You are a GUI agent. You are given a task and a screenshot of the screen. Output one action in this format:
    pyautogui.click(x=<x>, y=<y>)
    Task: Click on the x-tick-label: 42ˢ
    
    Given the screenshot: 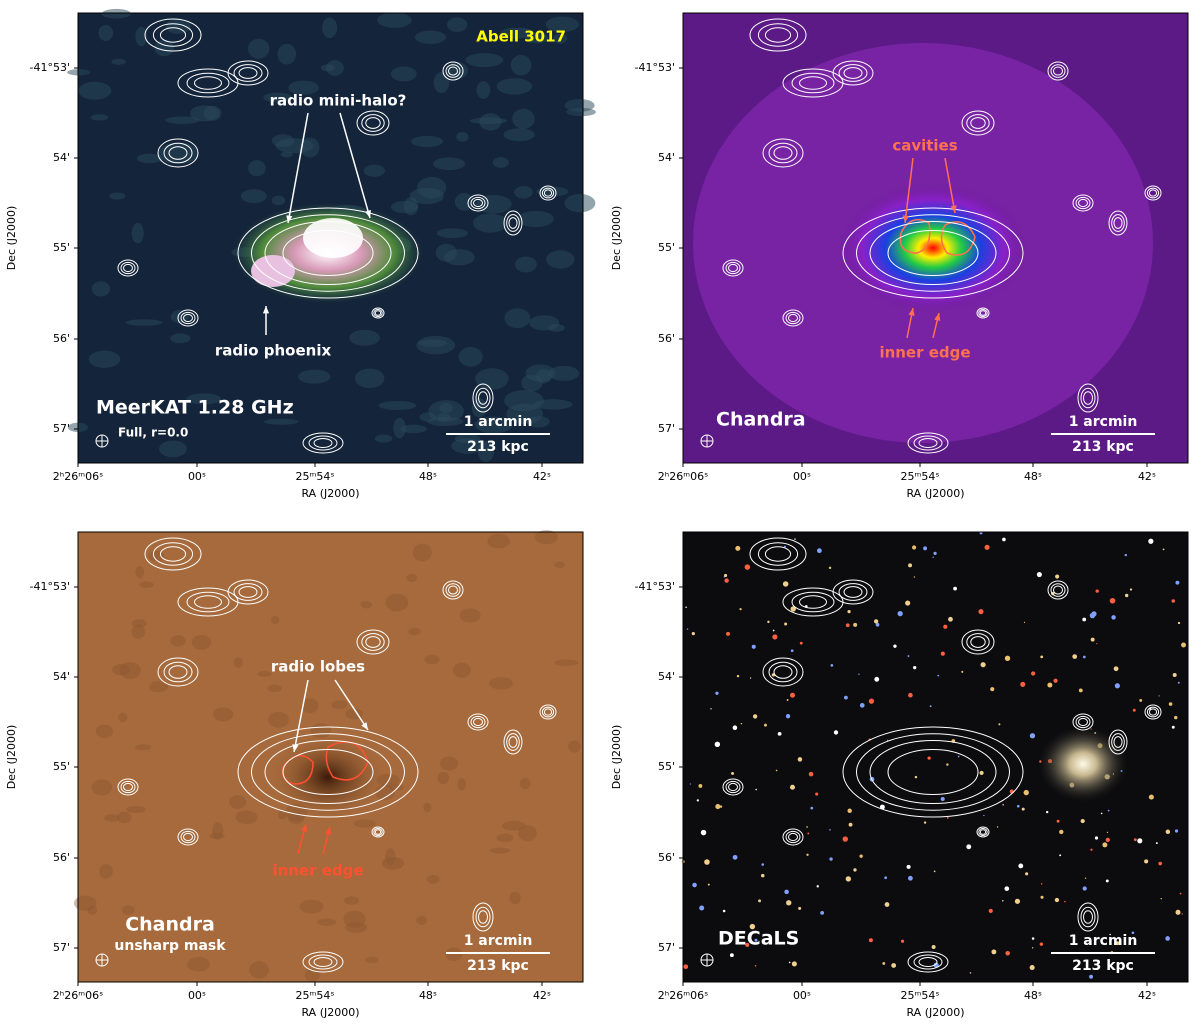 What is the action you would take?
    pyautogui.click(x=542, y=476)
    